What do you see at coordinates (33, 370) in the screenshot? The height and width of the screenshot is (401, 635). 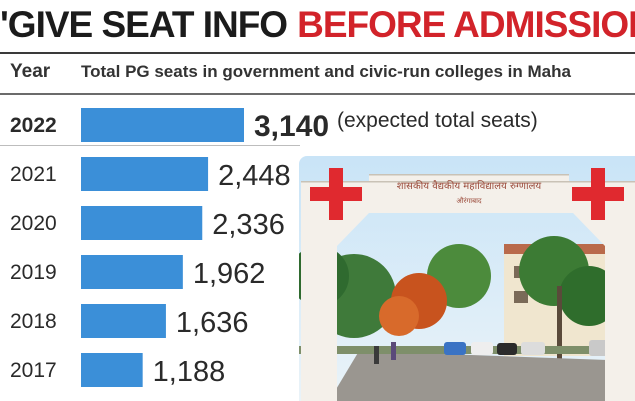 I see `year-label: 2017` at bounding box center [33, 370].